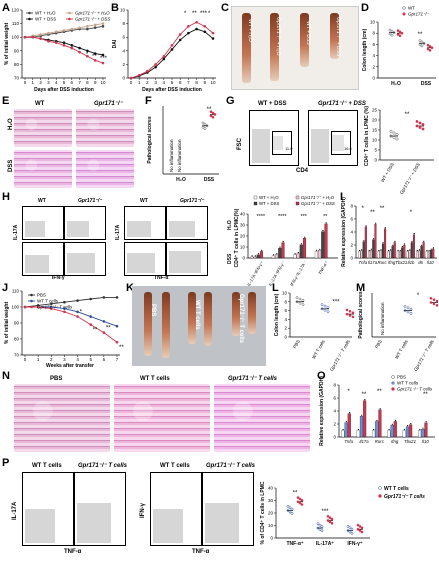  I want to click on y-tick-label: 2, so click(285, 328).